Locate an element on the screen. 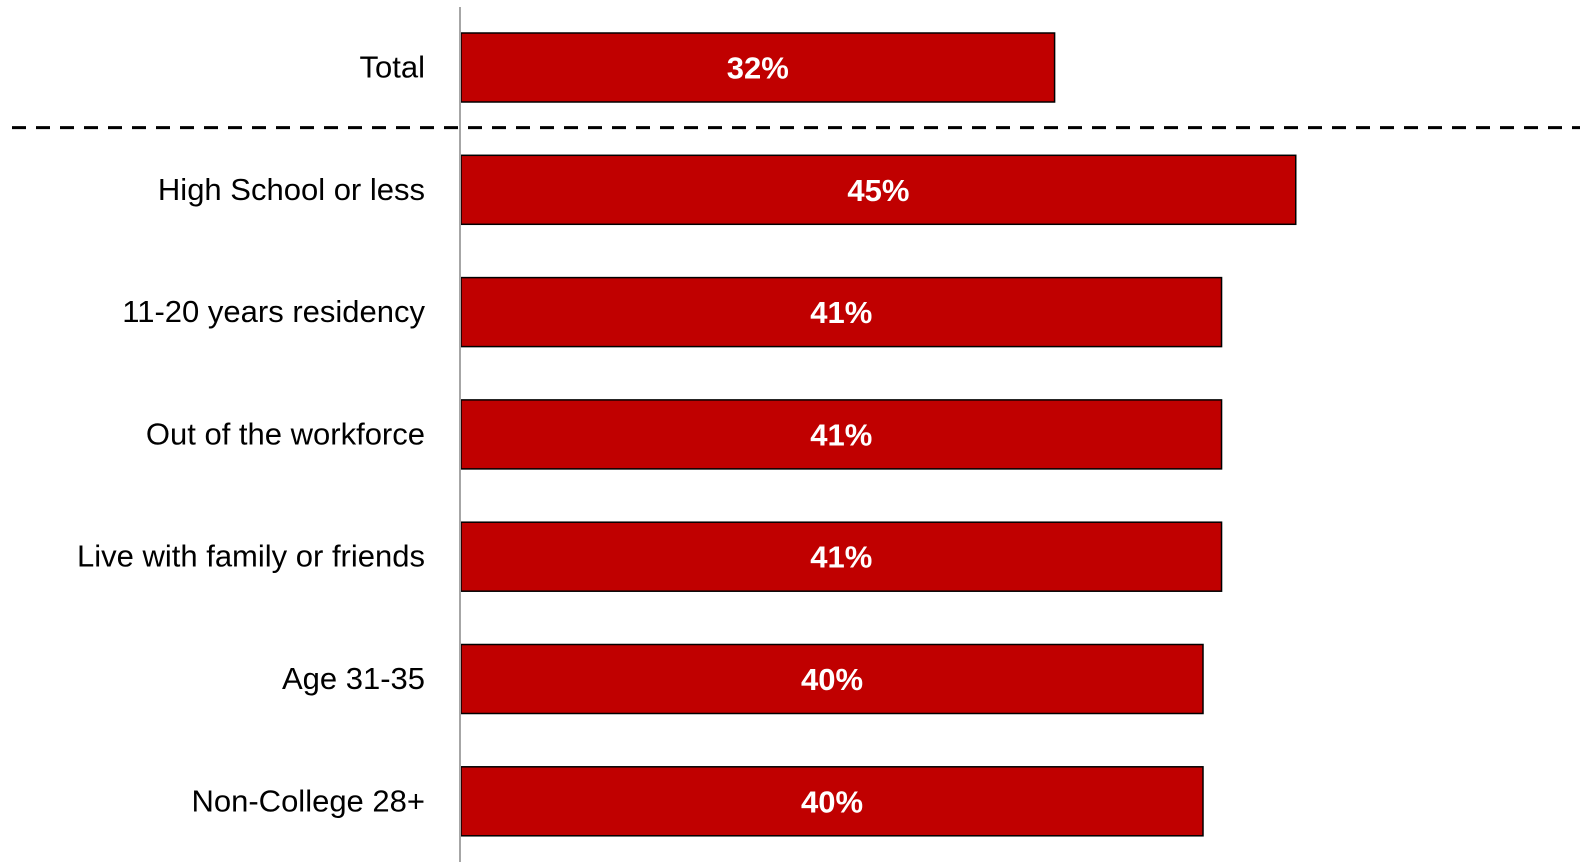 Image resolution: width=1580 pixels, height=868 pixels. category-label-6: Non-College 28+ is located at coordinates (308, 800).